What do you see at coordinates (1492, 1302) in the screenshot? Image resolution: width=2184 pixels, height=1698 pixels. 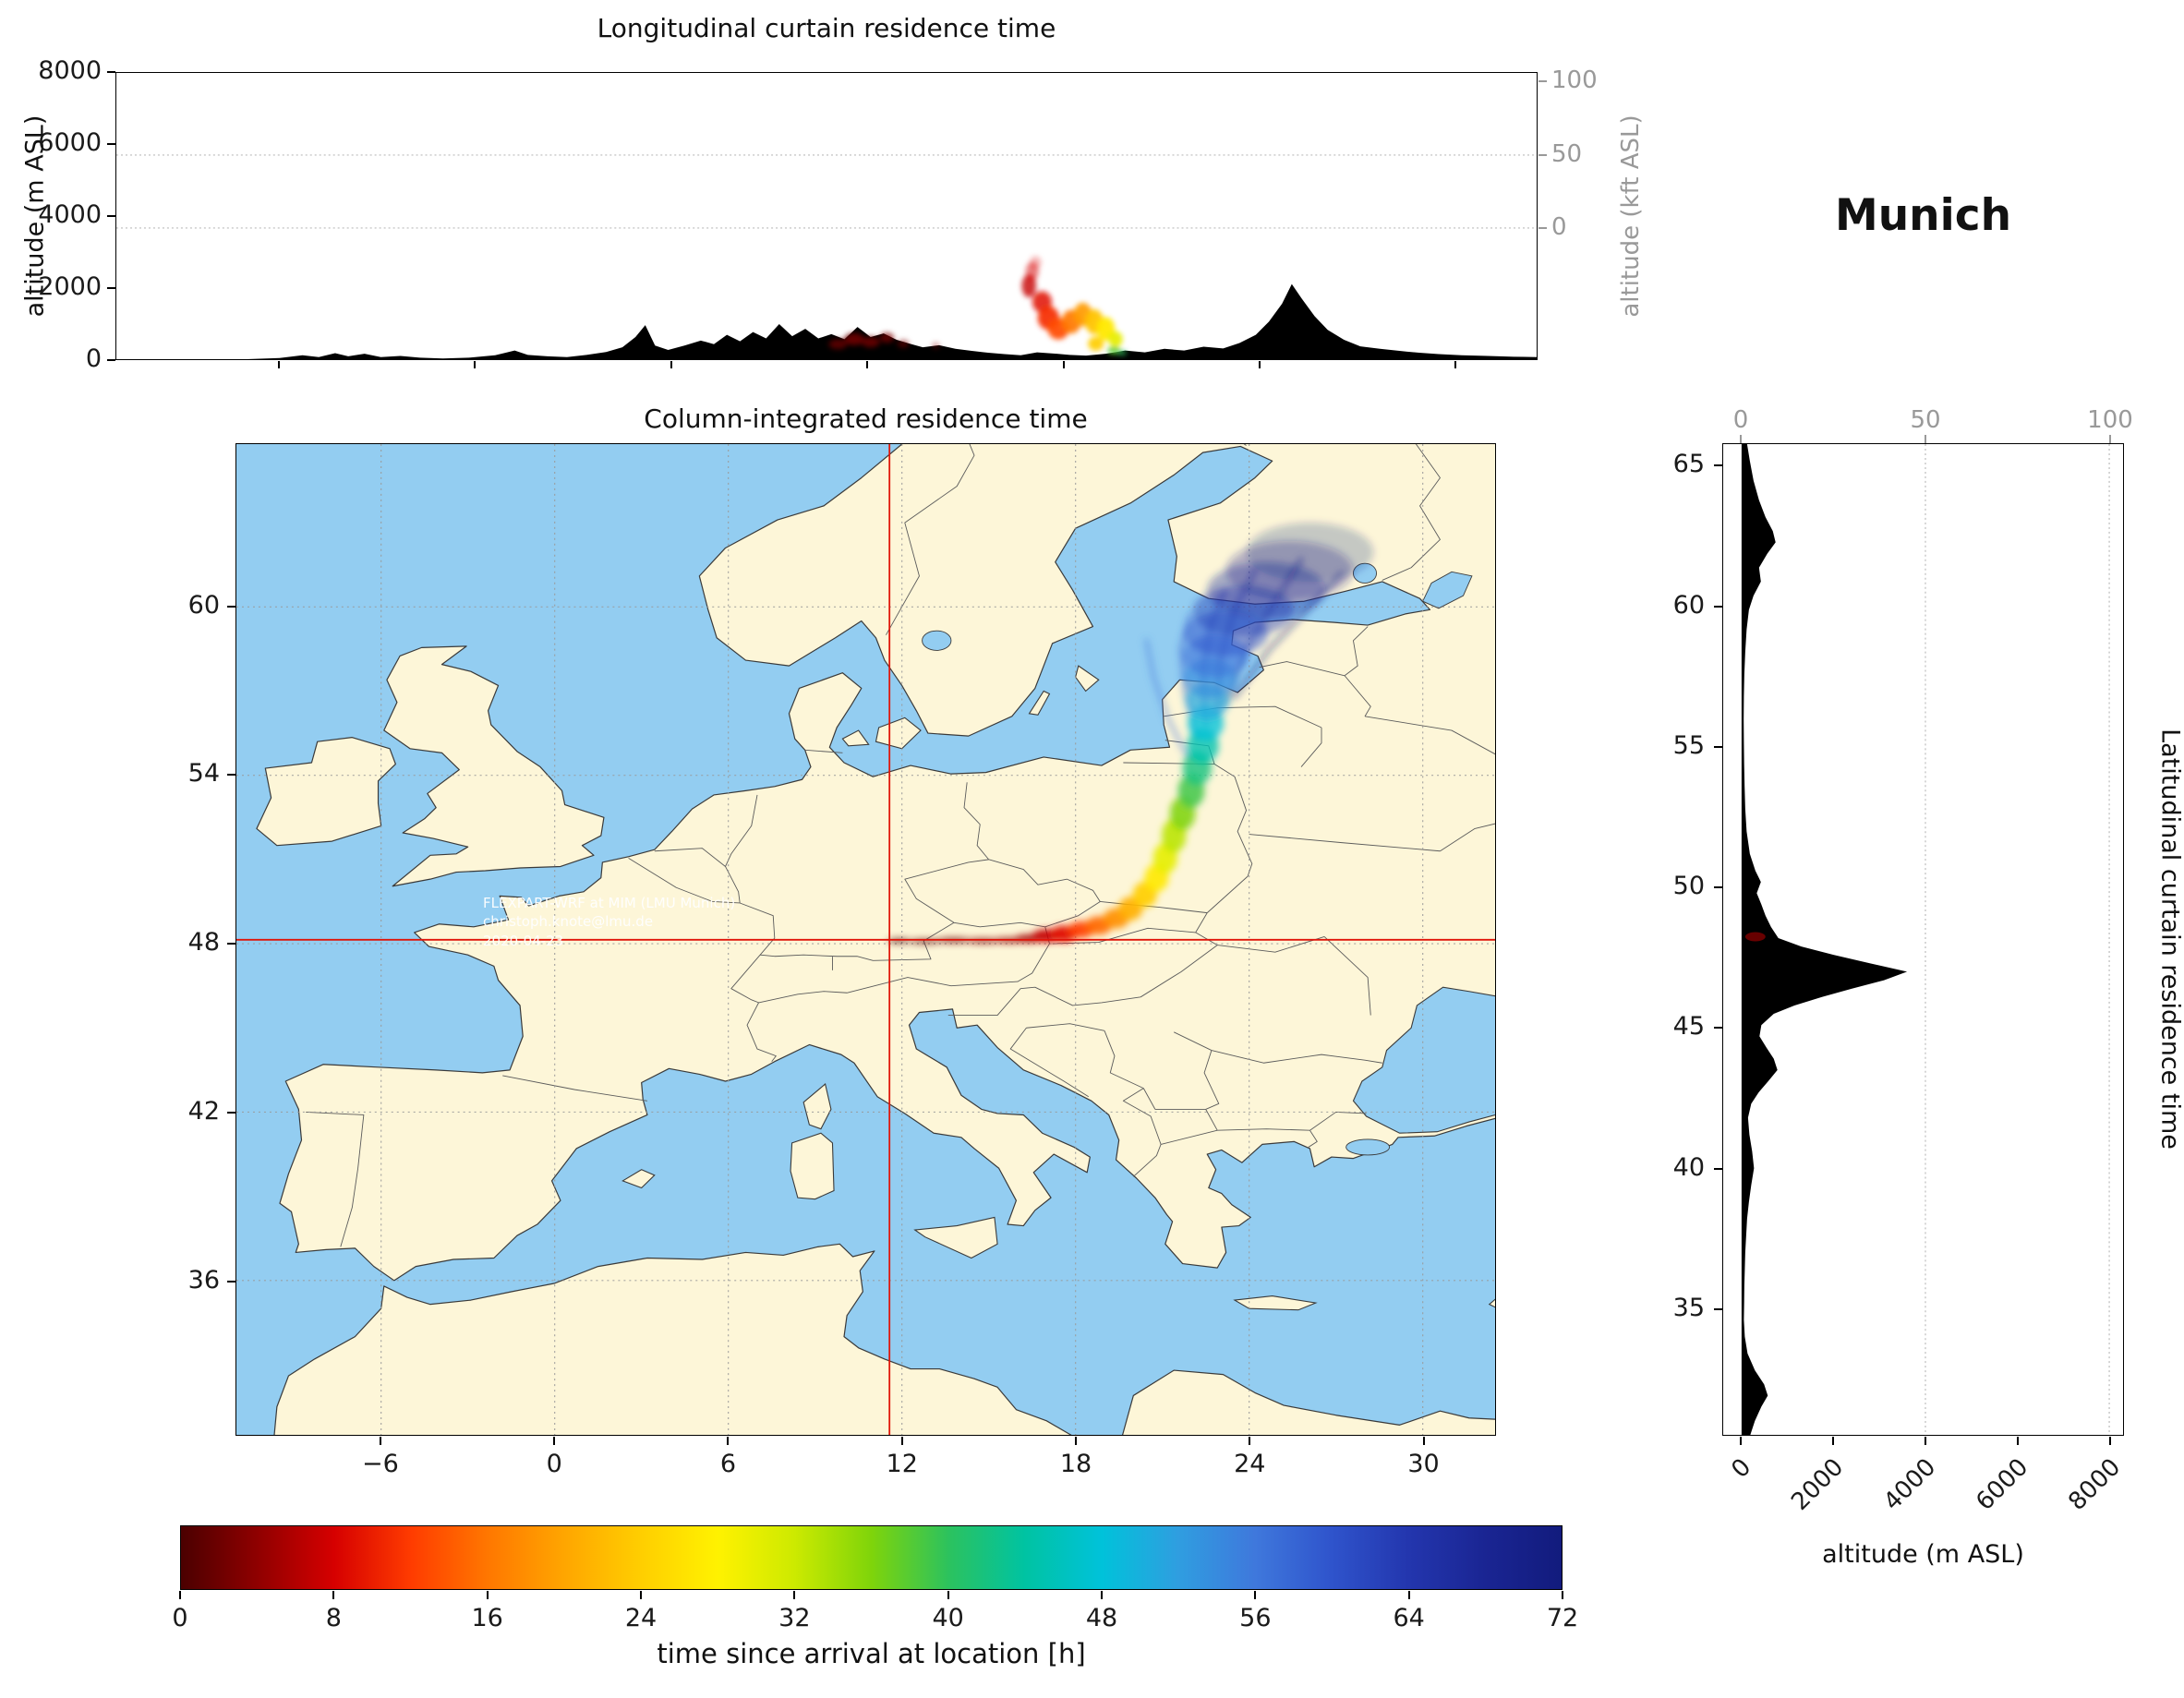 I see `coastline-cyprus` at bounding box center [1492, 1302].